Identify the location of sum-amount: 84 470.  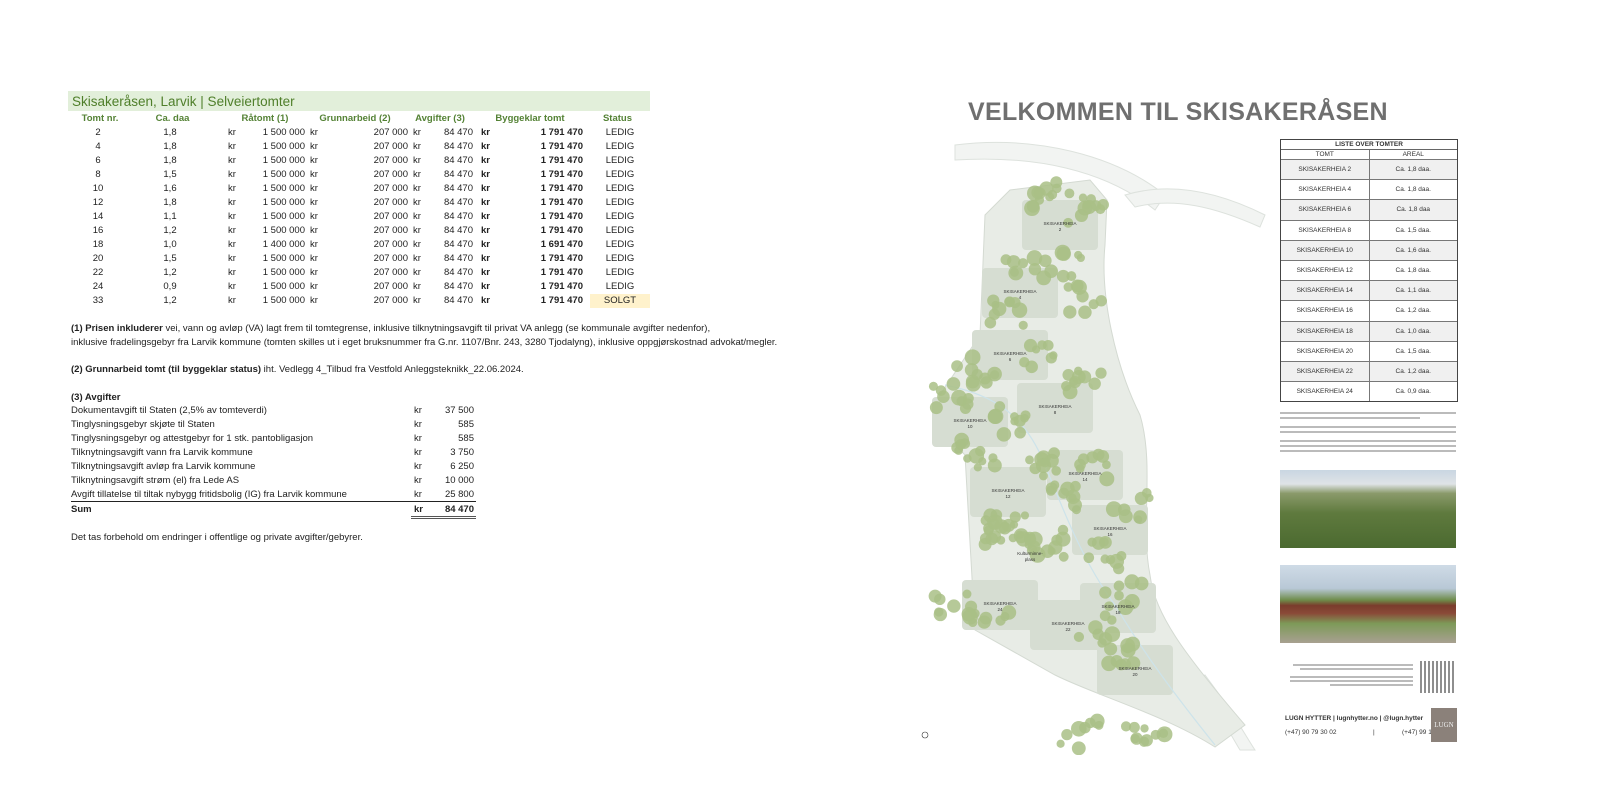
(459, 509).